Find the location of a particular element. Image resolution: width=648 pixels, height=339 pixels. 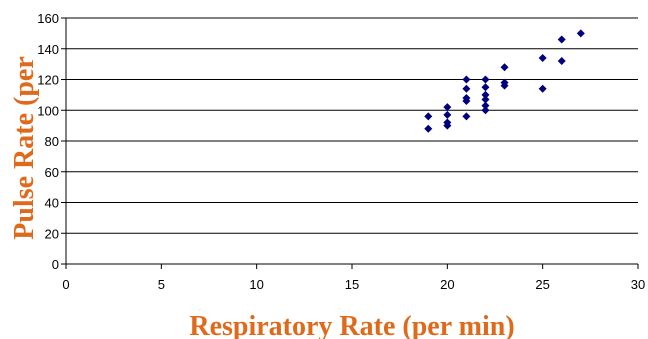

x-tick-label: 15 is located at coordinates (352, 284).